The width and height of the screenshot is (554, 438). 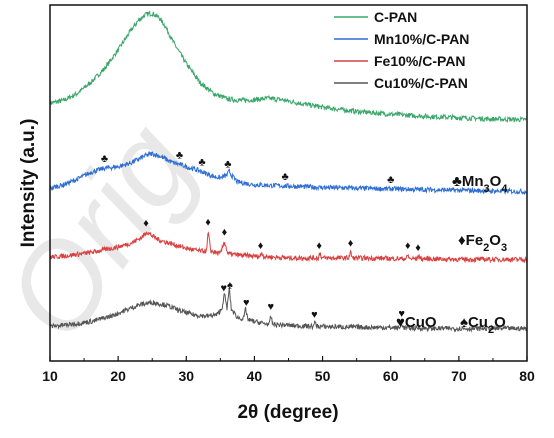 What do you see at coordinates (418, 248) in the screenshot?
I see `fe2o3-peak-marker-7: ♦` at bounding box center [418, 248].